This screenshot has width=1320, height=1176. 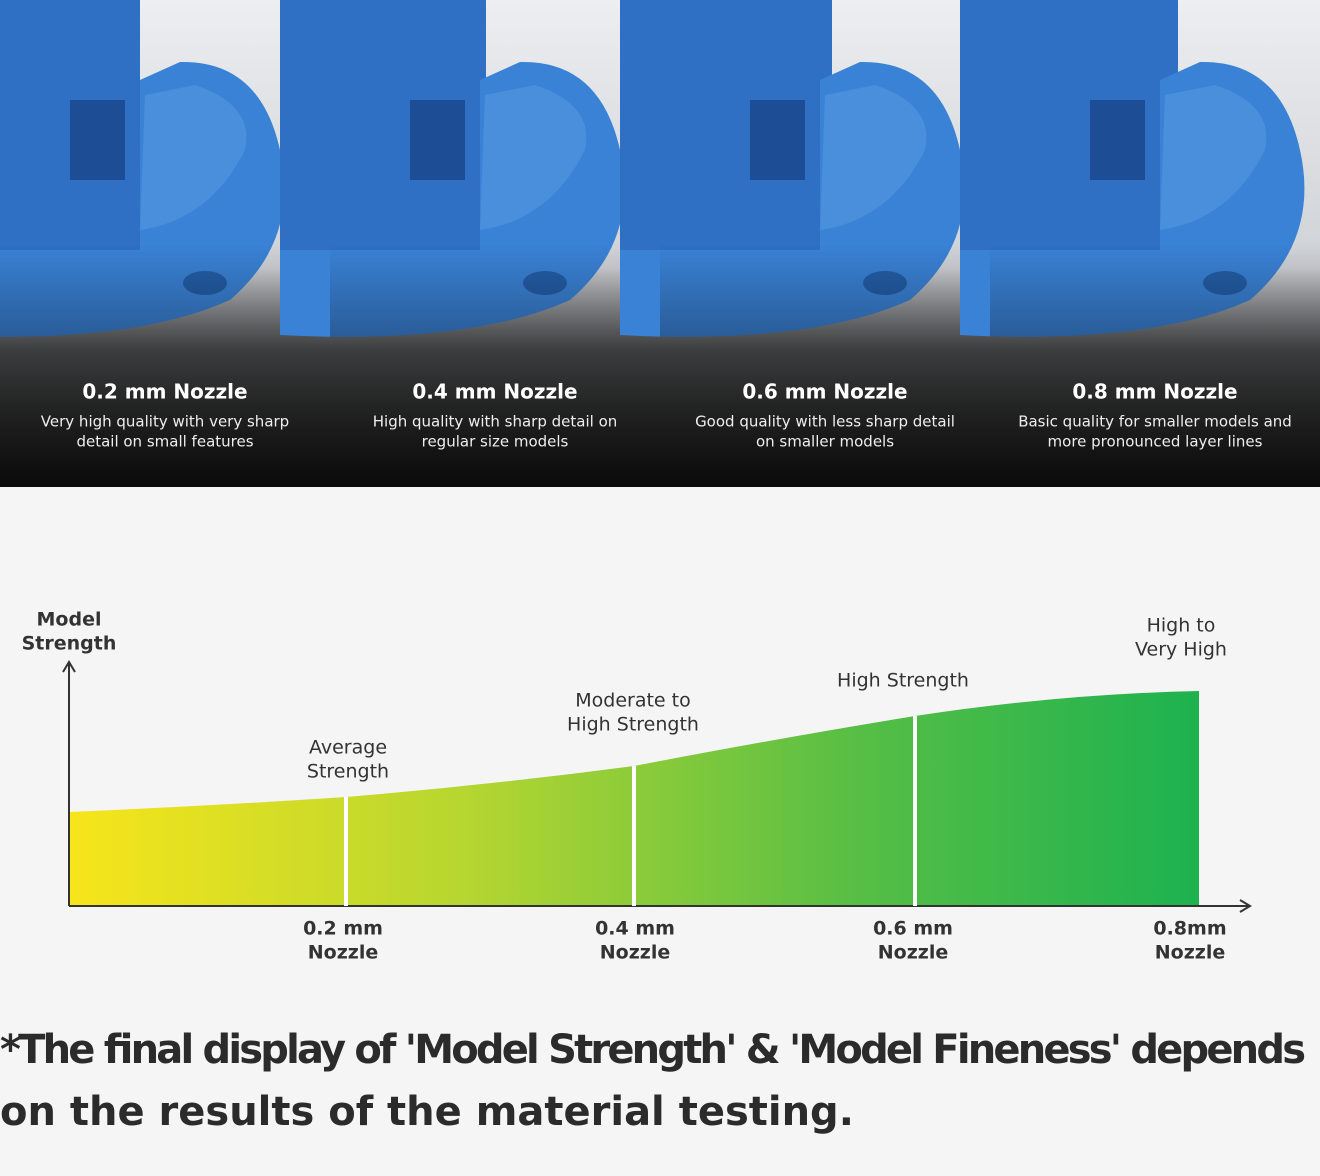 I want to click on level-label: Strength, so click(x=348, y=772).